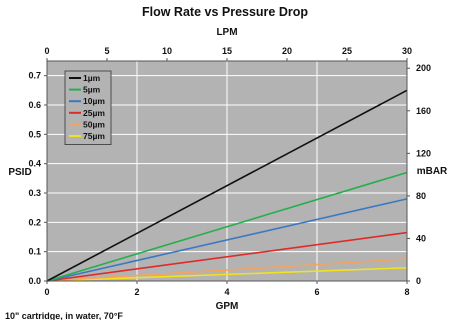 This screenshot has height=320, width=450. Describe the element at coordinates (34, 281) in the screenshot. I see `y-tick-label: 0.0` at that location.